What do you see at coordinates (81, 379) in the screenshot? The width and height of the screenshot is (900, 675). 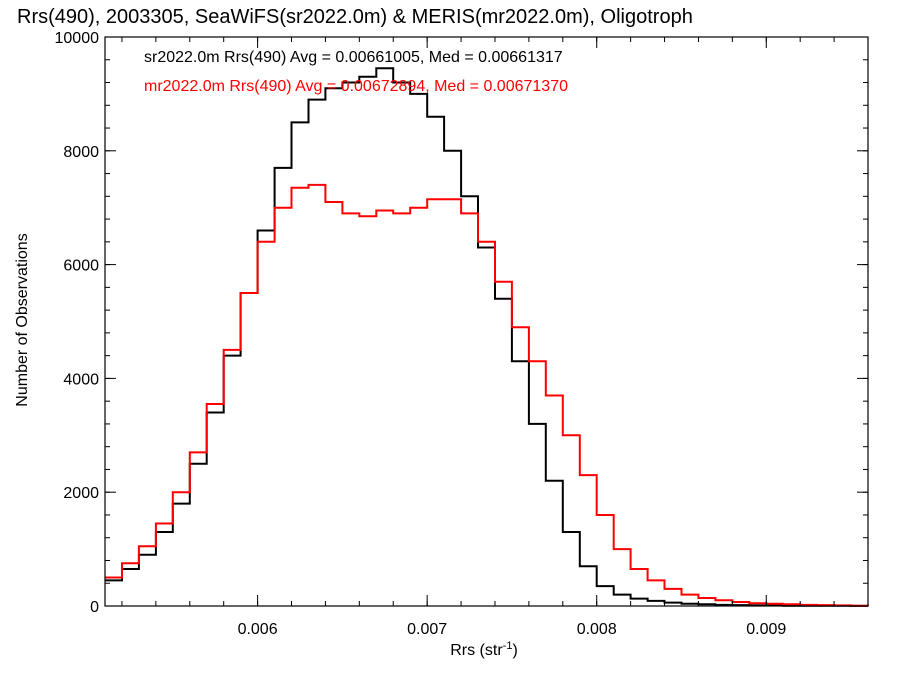 I see `y-tick-label: 4000` at bounding box center [81, 379].